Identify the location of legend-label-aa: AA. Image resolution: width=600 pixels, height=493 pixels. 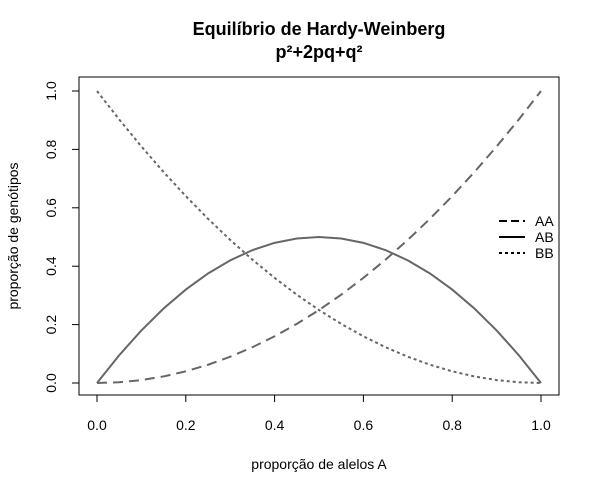
(544, 221).